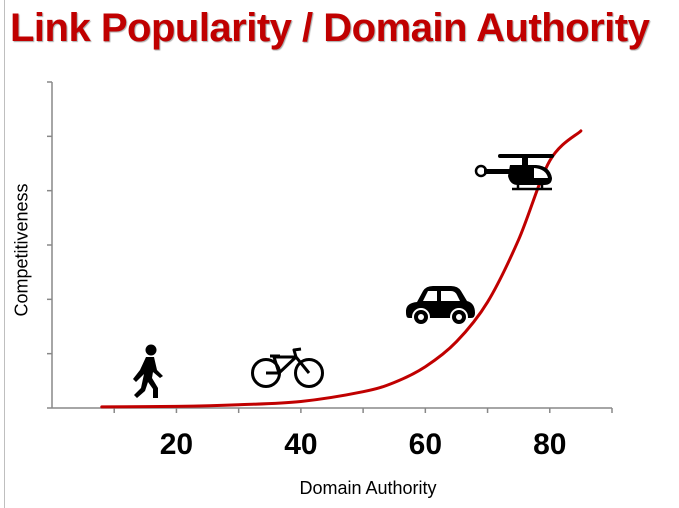 This screenshot has height=508, width=679. I want to click on x-tick-label: 40, so click(300, 444).